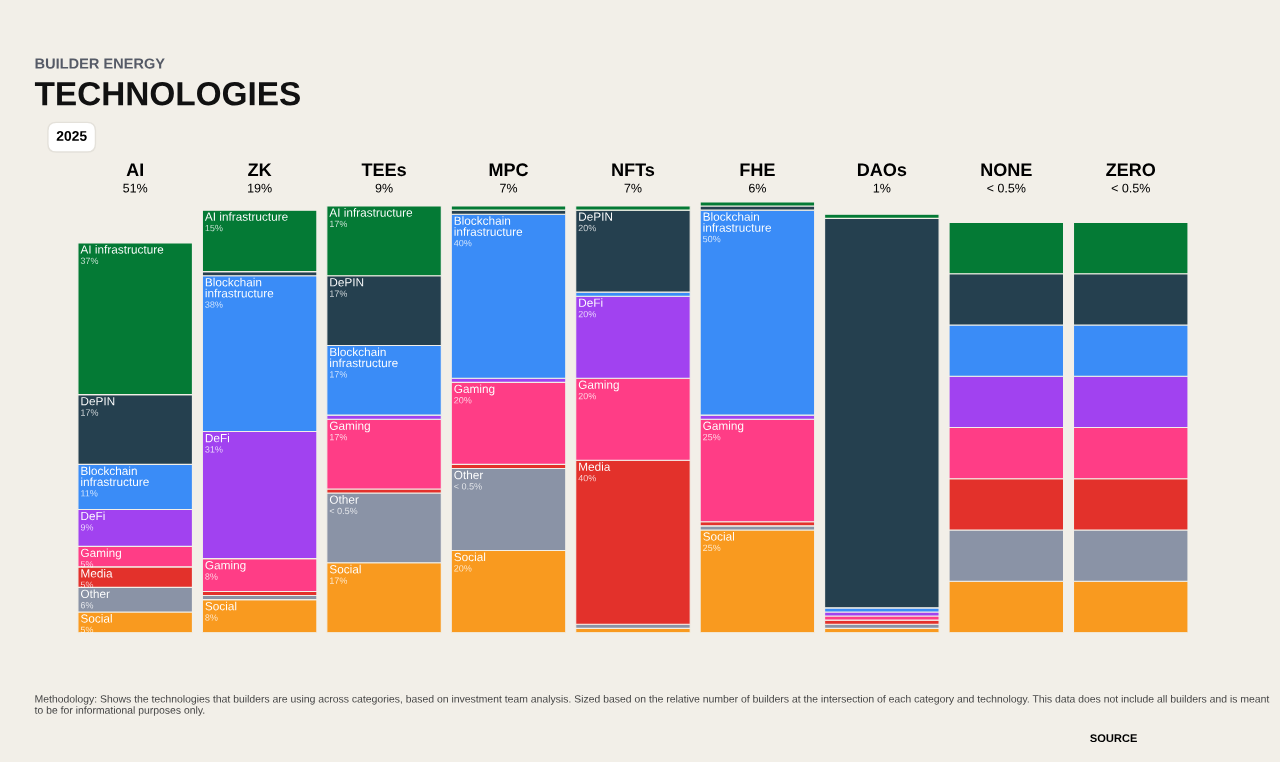  Describe the element at coordinates (89, 493) in the screenshot. I see `data-label: 11%` at that location.